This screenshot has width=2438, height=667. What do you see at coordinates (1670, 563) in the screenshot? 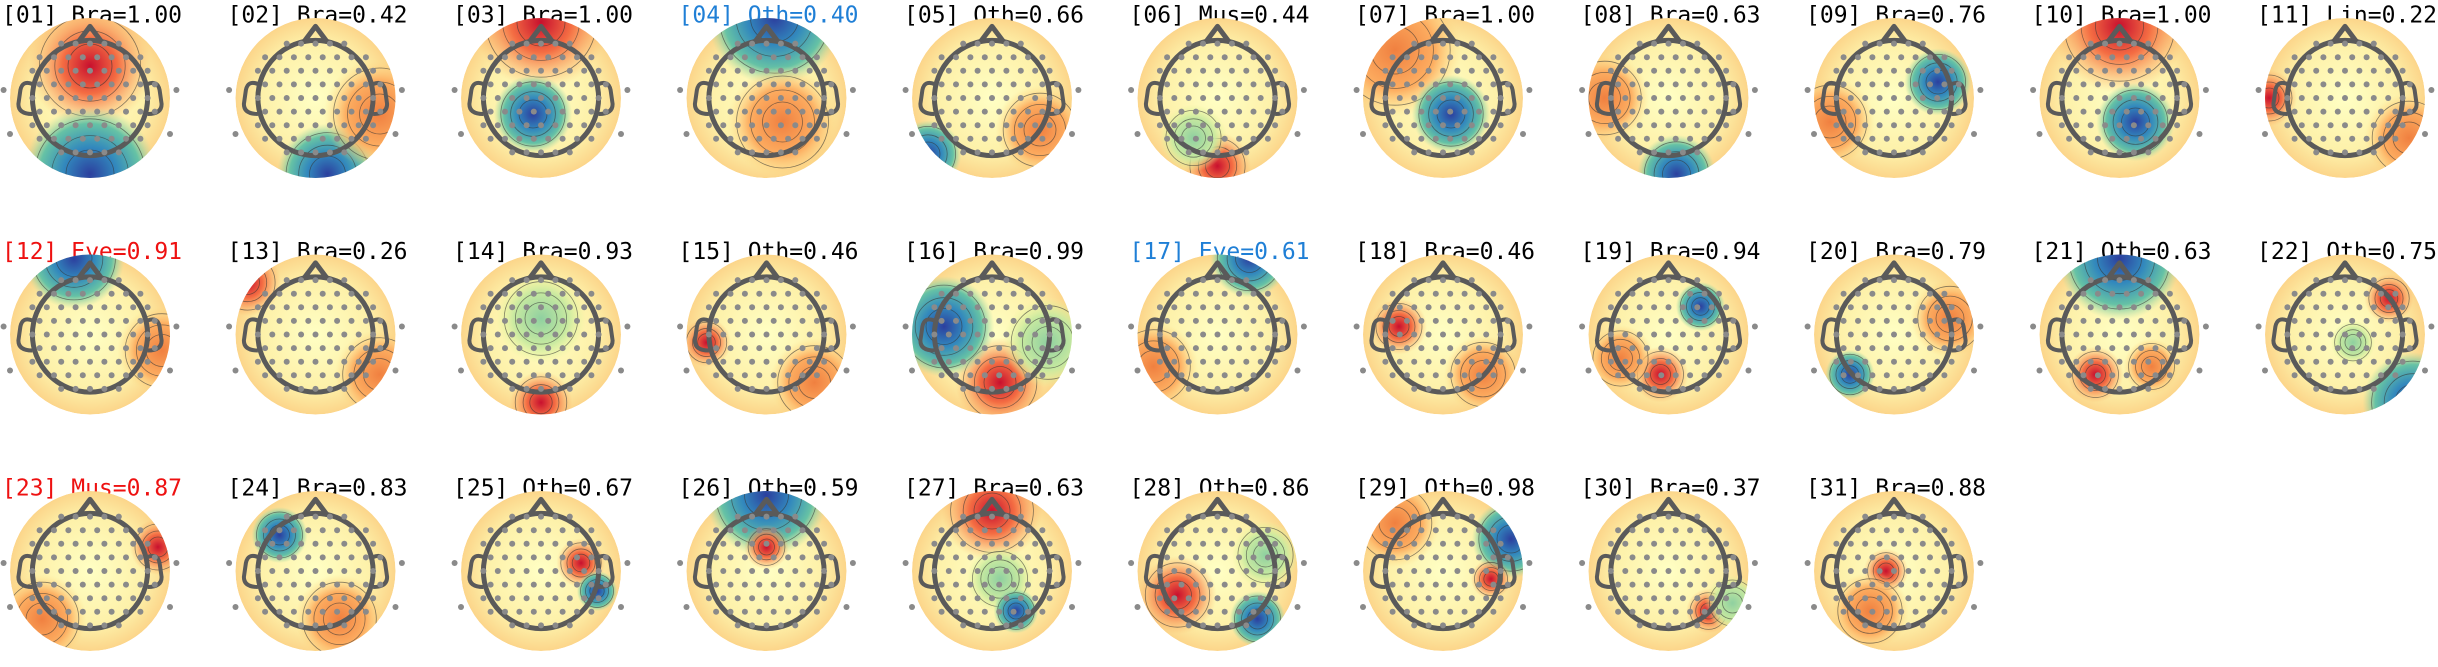
I see `component: [30] Bra=0.37` at bounding box center [1670, 563].